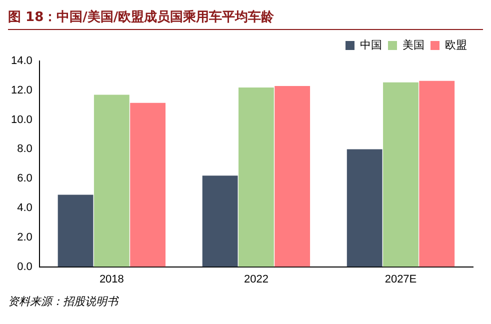  What do you see at coordinates (413, 45) in the screenshot?
I see `legend-label: 美国` at bounding box center [413, 45].